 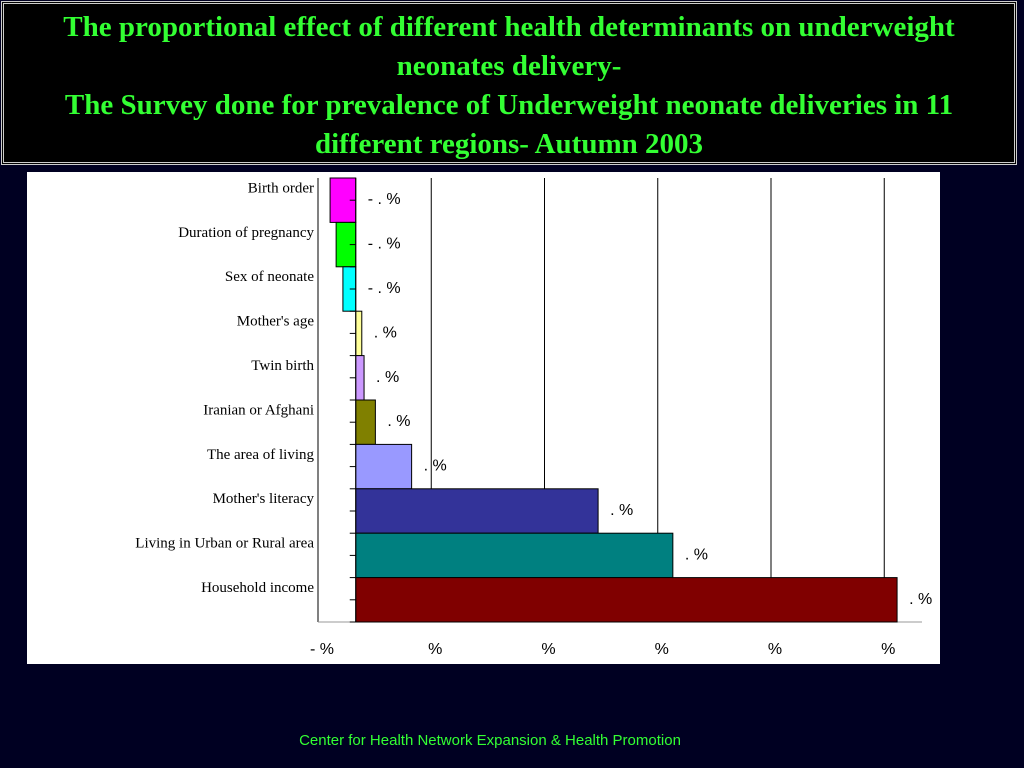 What do you see at coordinates (281, 188) in the screenshot?
I see `category-label: Birth order` at bounding box center [281, 188].